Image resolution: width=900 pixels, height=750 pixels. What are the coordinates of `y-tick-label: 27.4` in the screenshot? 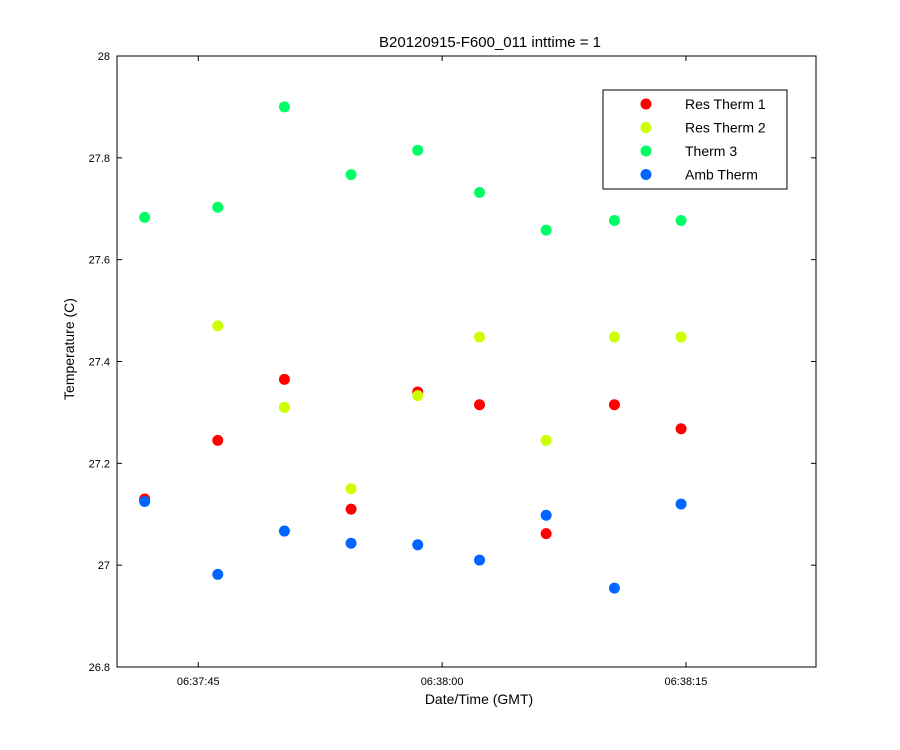 It's located at (99, 363).